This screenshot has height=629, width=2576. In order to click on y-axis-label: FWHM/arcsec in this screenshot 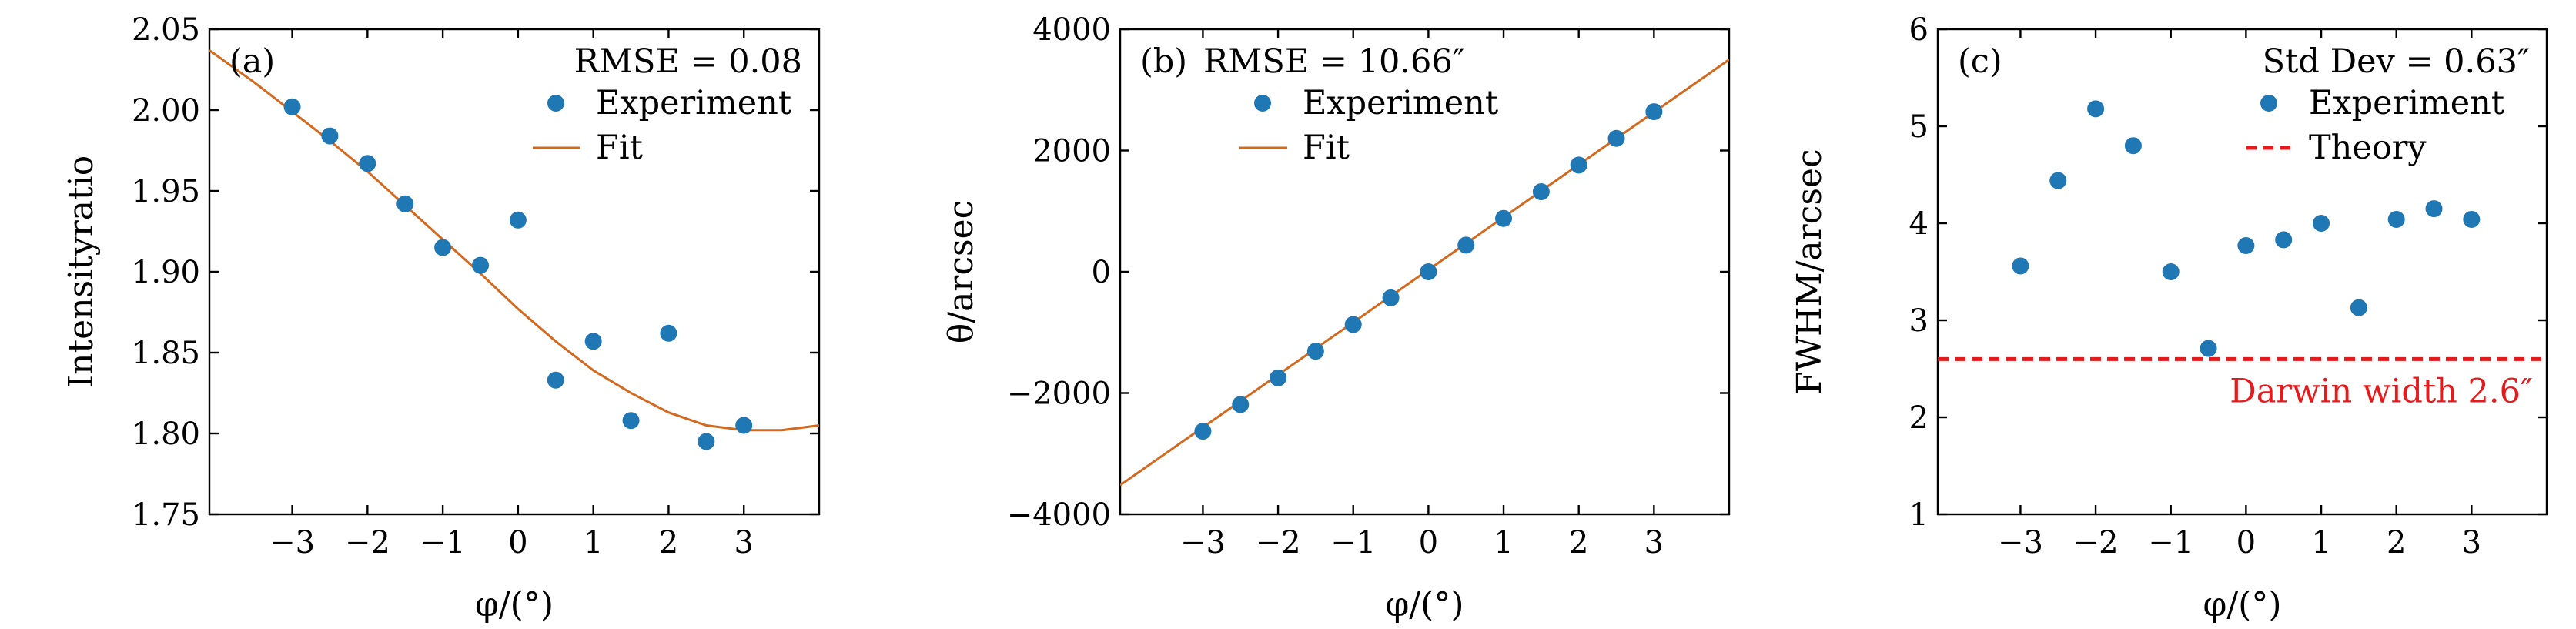, I will do `click(1810, 271)`.